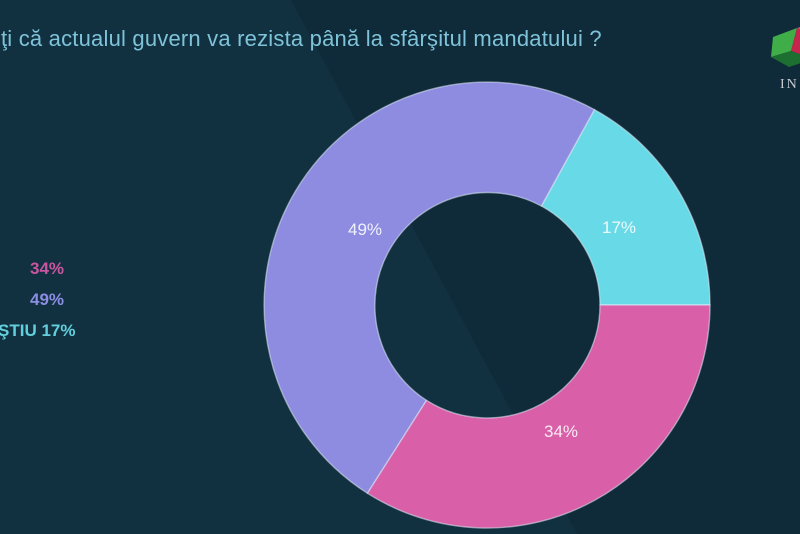  Describe the element at coordinates (47, 268) in the screenshot. I see `legend-item-da: 34%` at that location.